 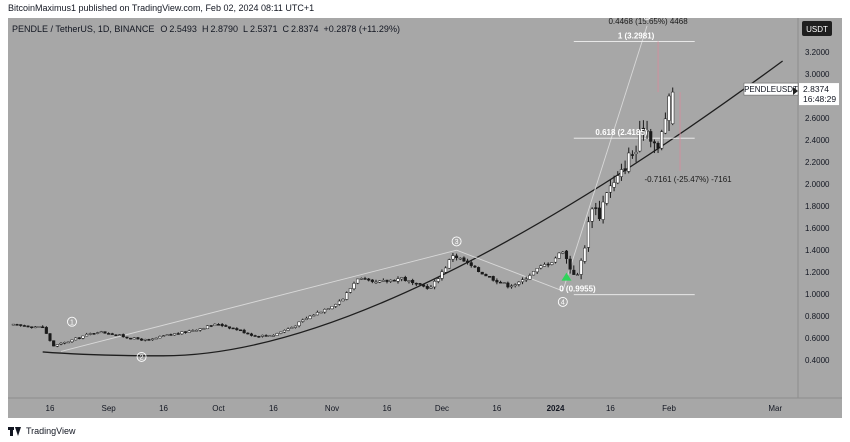 I want to click on measure-up-label: 0.4468 (15.65%) 4468, so click(x=648, y=22).